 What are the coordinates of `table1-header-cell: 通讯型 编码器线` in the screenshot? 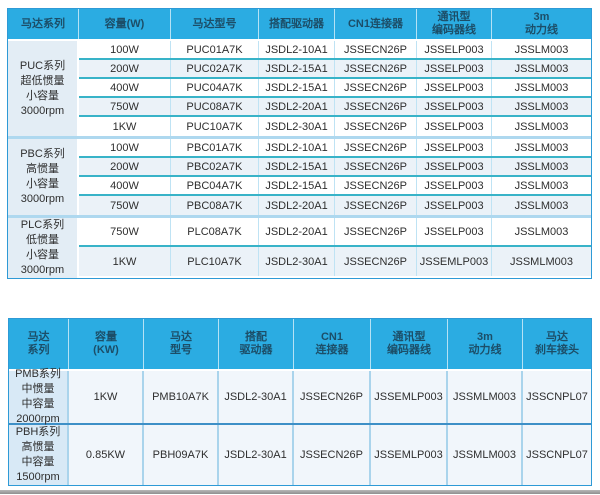 It's located at (454, 24).